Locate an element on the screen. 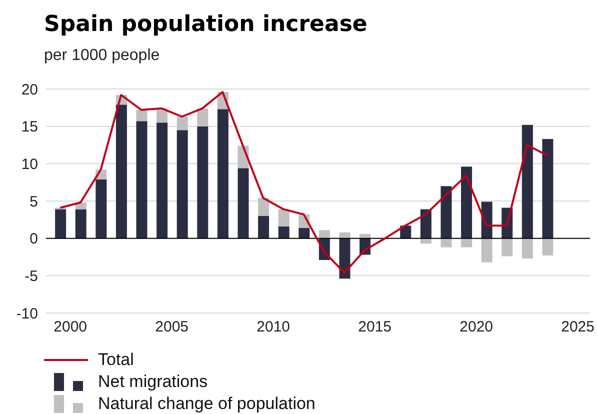  y-tick-label: 20 is located at coordinates (29, 89).